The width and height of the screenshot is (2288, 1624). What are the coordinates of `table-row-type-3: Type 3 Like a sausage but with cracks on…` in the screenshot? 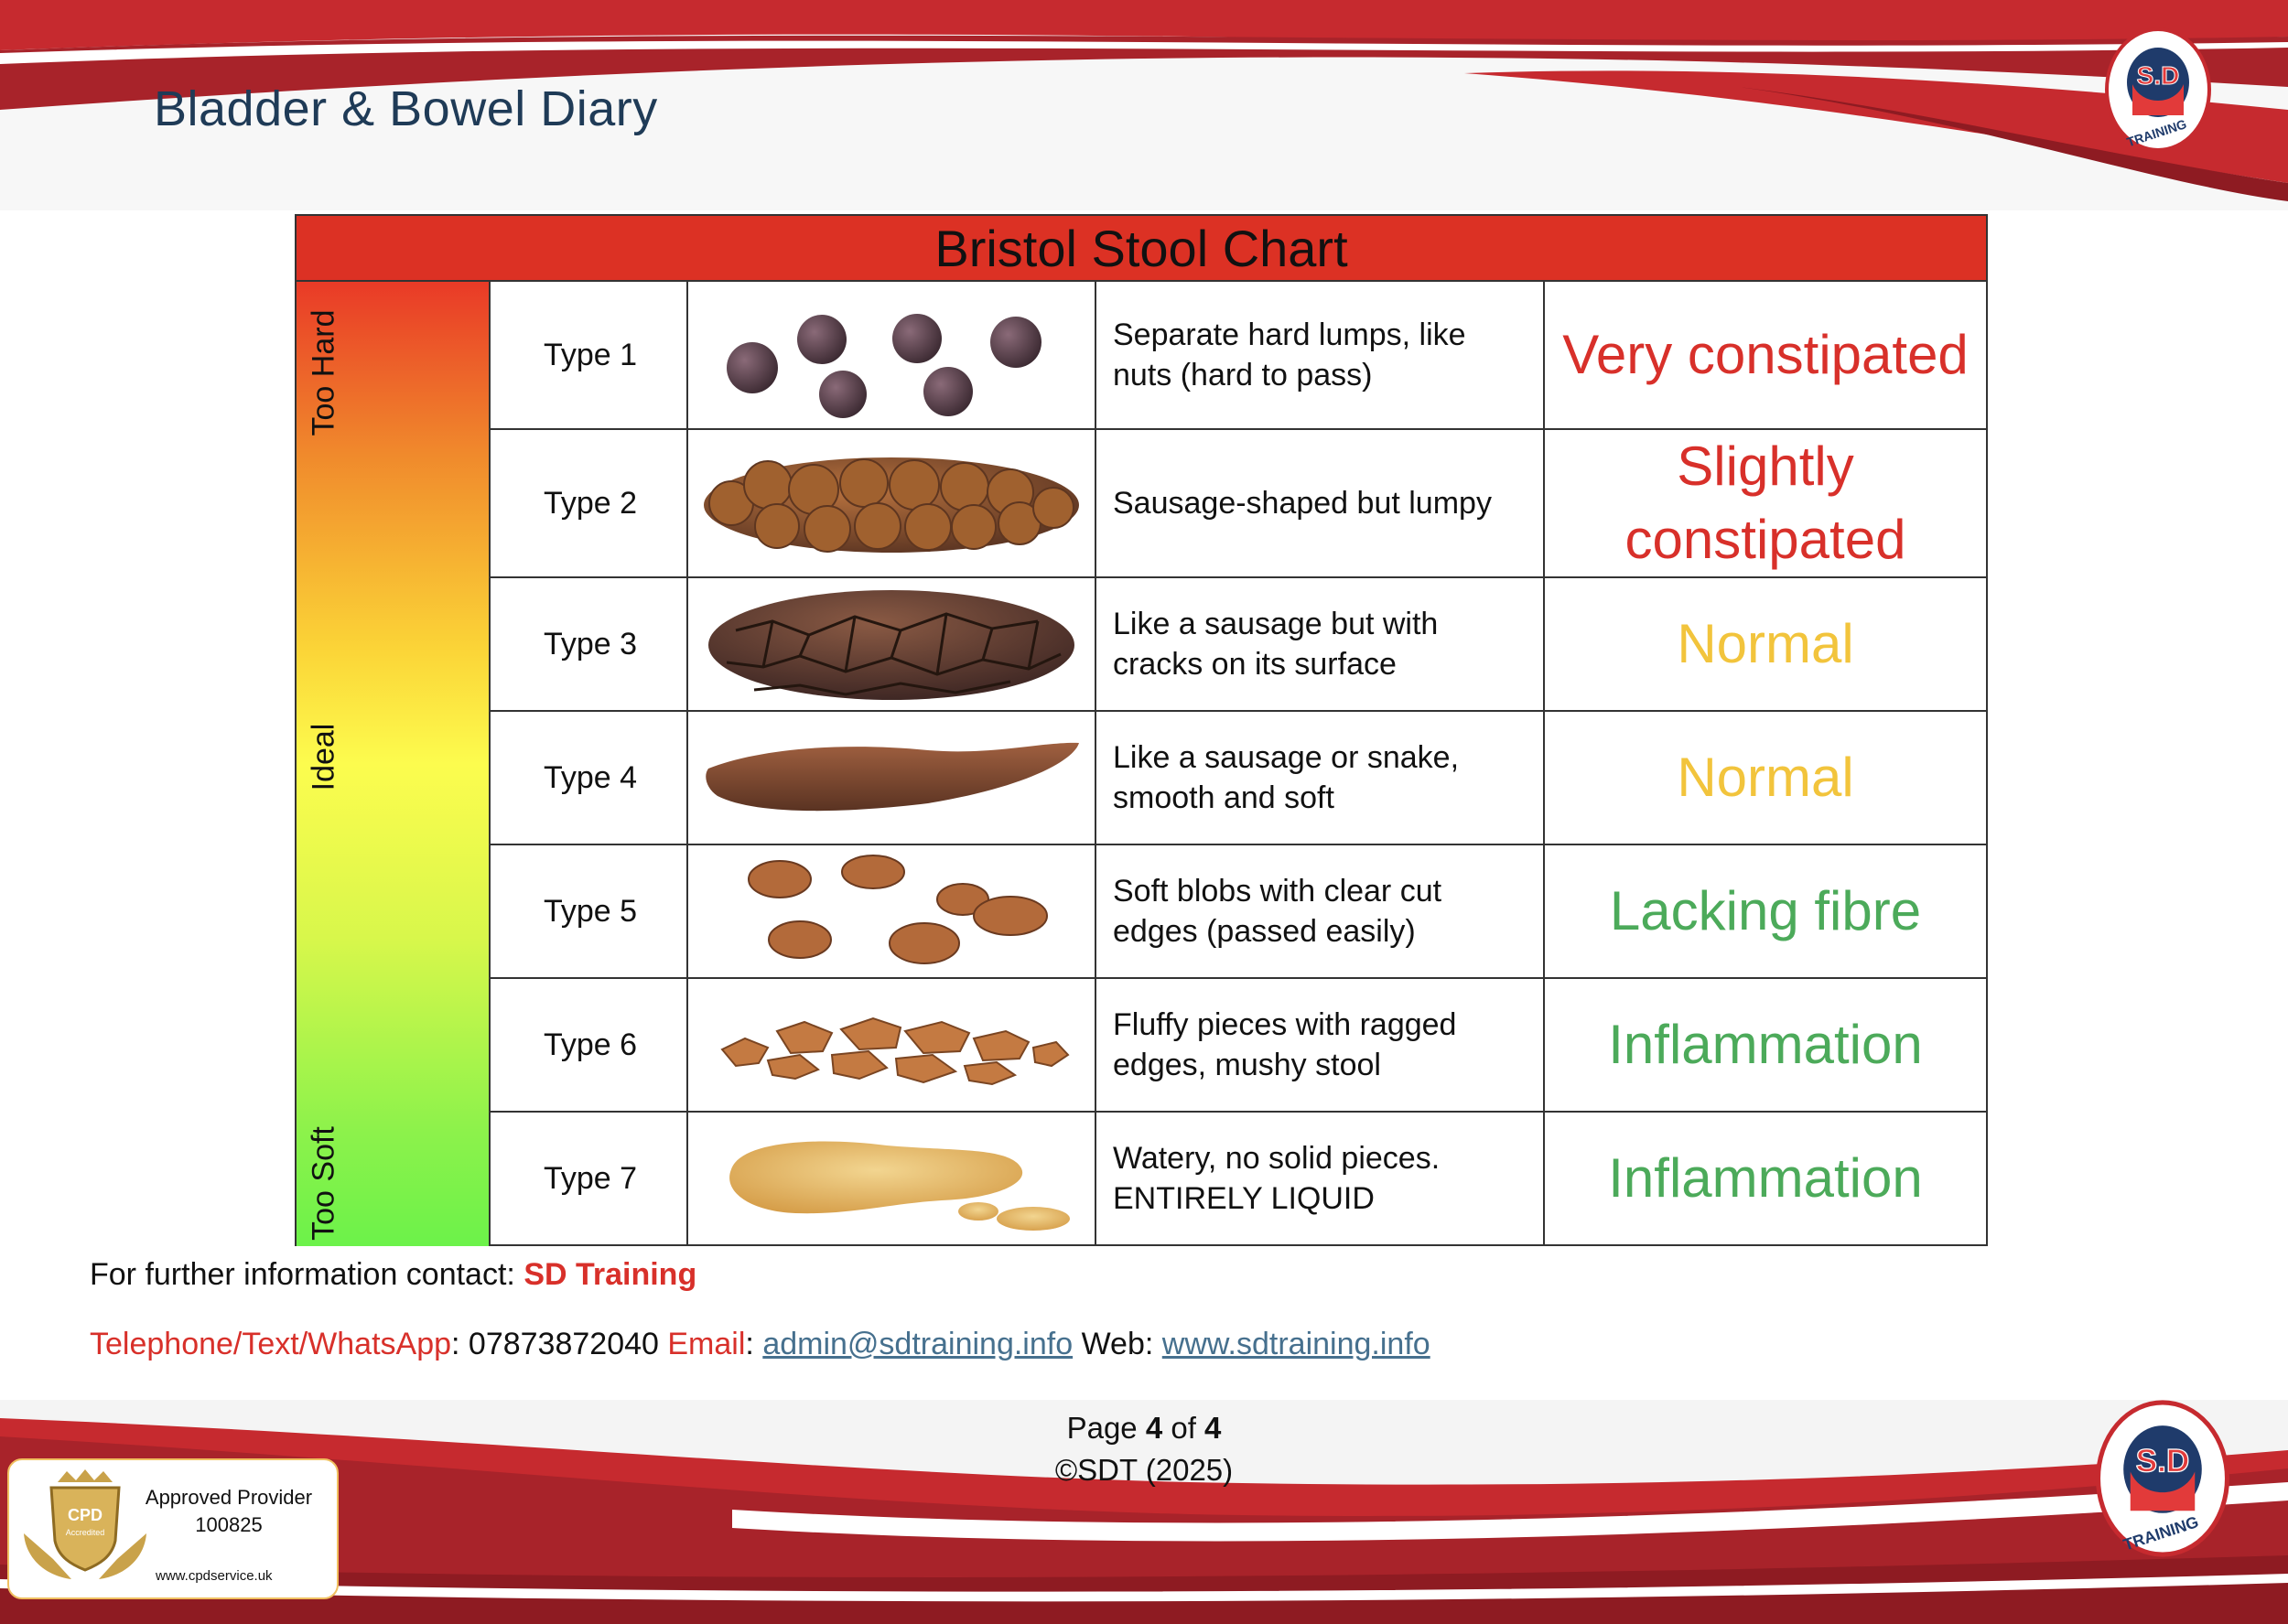 It's located at (1238, 645).